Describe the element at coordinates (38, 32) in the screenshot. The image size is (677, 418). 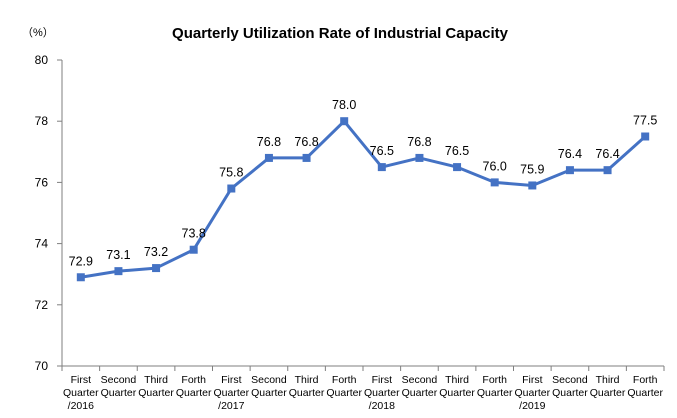
I see `y-axis-unit: （%）` at that location.